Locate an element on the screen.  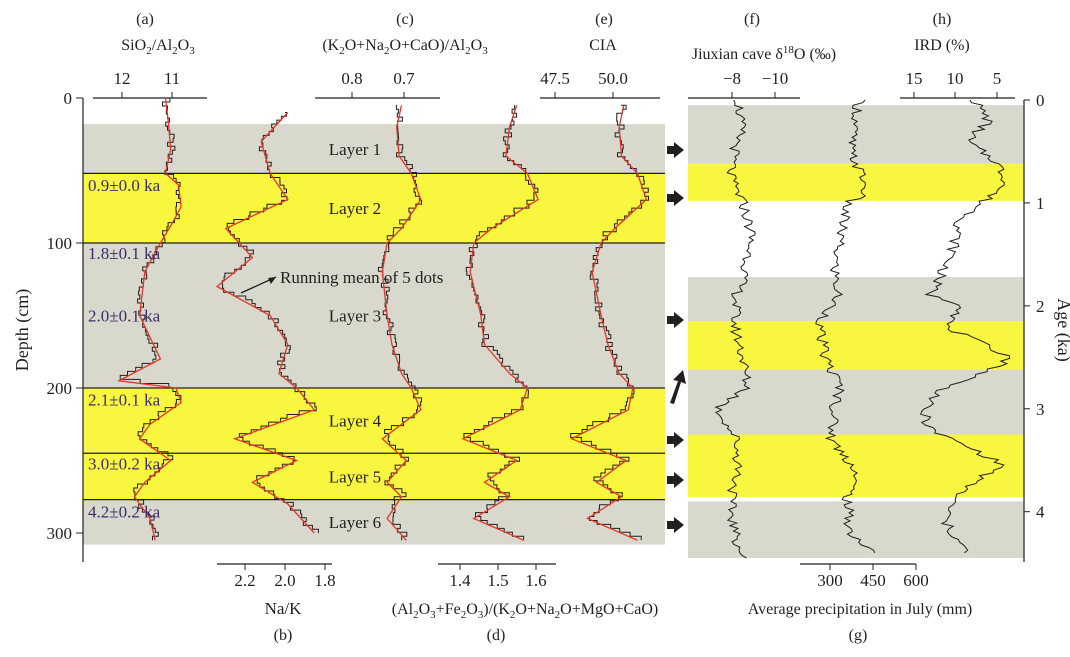
panel-g-record is located at coordinates (845, 326).